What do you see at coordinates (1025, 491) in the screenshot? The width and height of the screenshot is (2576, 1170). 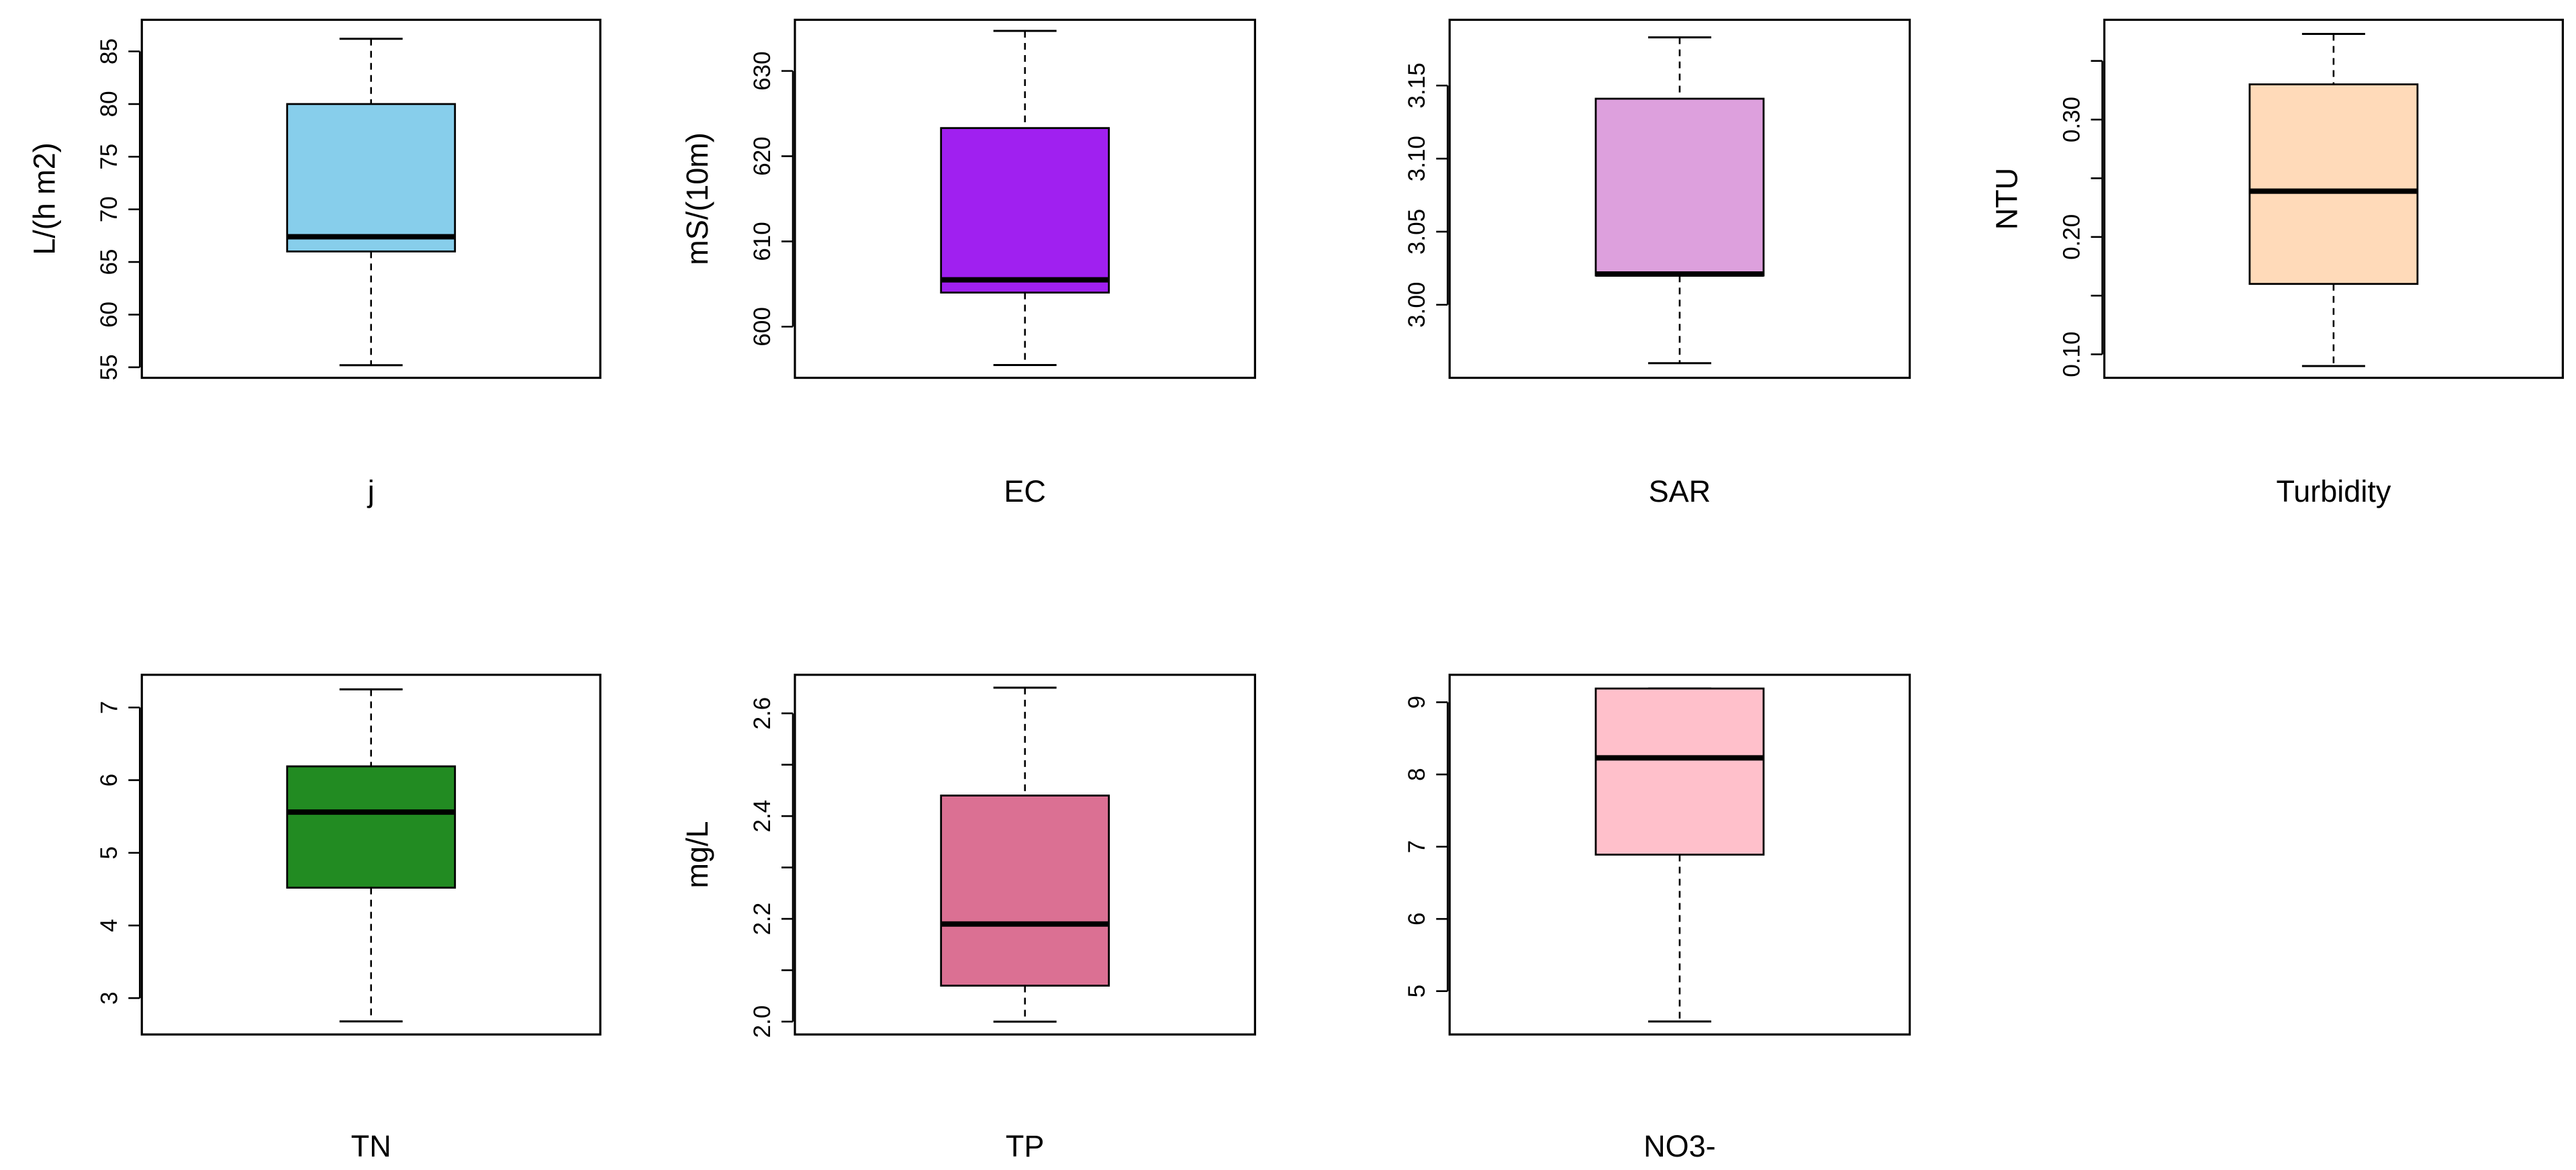 I see `panel-title: EC` at bounding box center [1025, 491].